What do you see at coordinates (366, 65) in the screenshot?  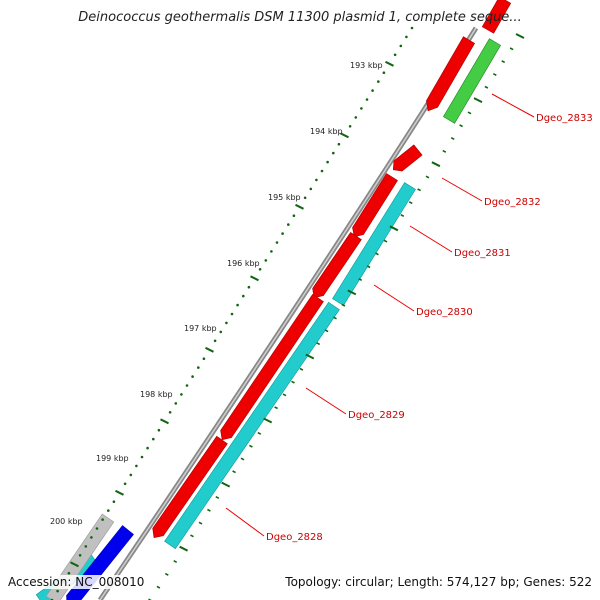 I see `scale-tick-label: 193 kbp` at bounding box center [366, 65].